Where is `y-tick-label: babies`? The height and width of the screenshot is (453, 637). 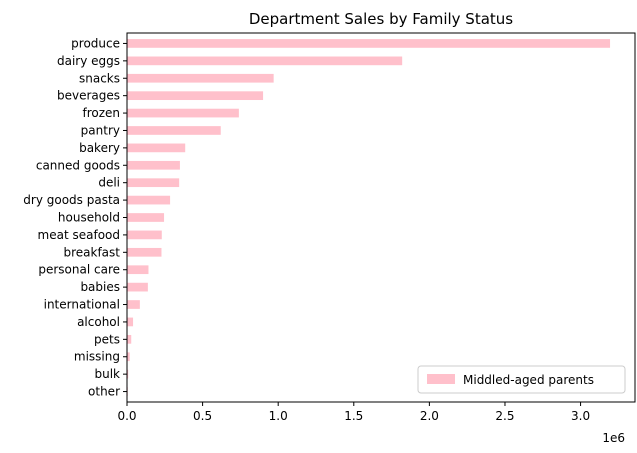 y-tick-label: babies is located at coordinates (100, 287).